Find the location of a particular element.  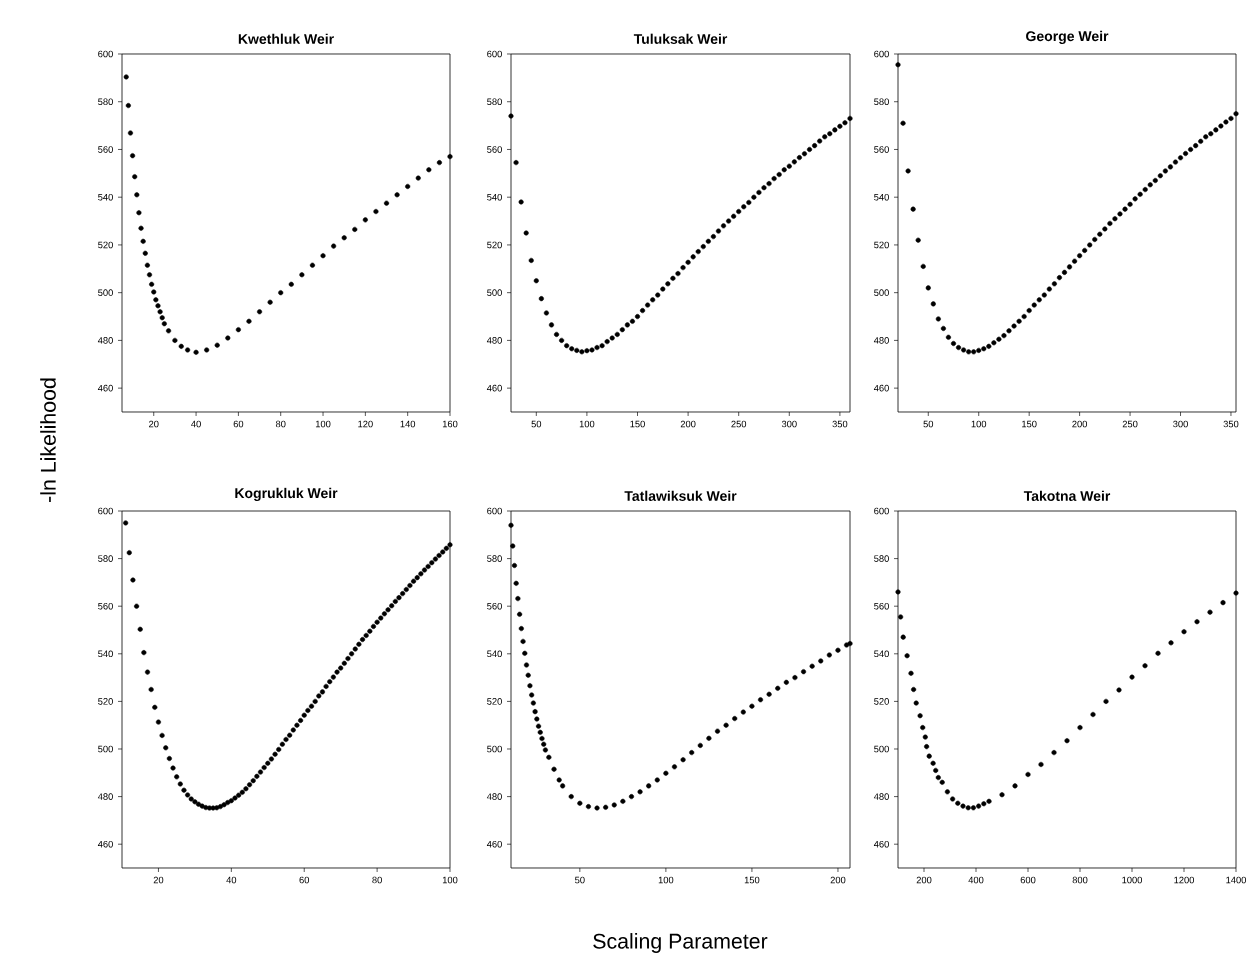

x-axis-title: Scaling Parameter is located at coordinates (680, 943).